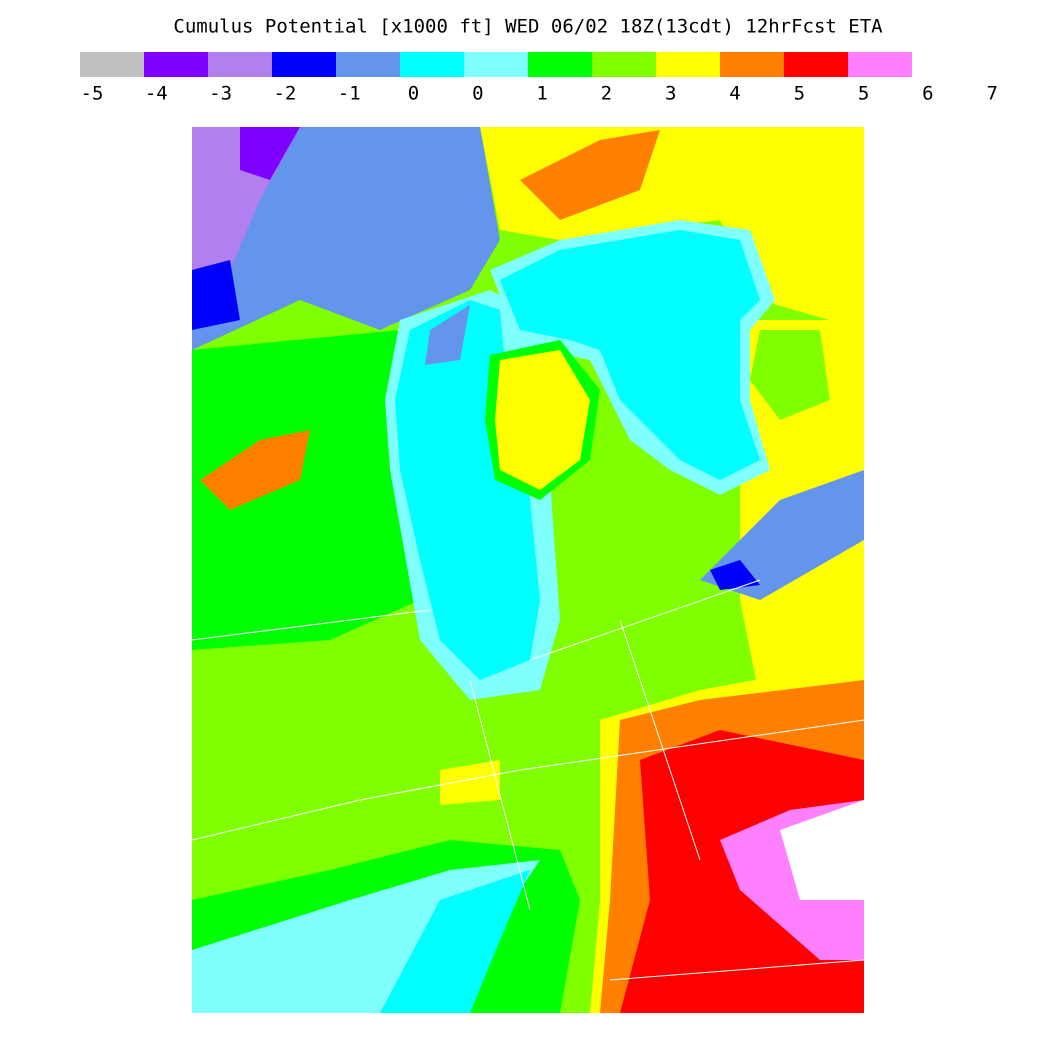 The width and height of the screenshot is (1057, 1057). What do you see at coordinates (92, 94) in the screenshot?
I see `colorbar-label: -5` at bounding box center [92, 94].